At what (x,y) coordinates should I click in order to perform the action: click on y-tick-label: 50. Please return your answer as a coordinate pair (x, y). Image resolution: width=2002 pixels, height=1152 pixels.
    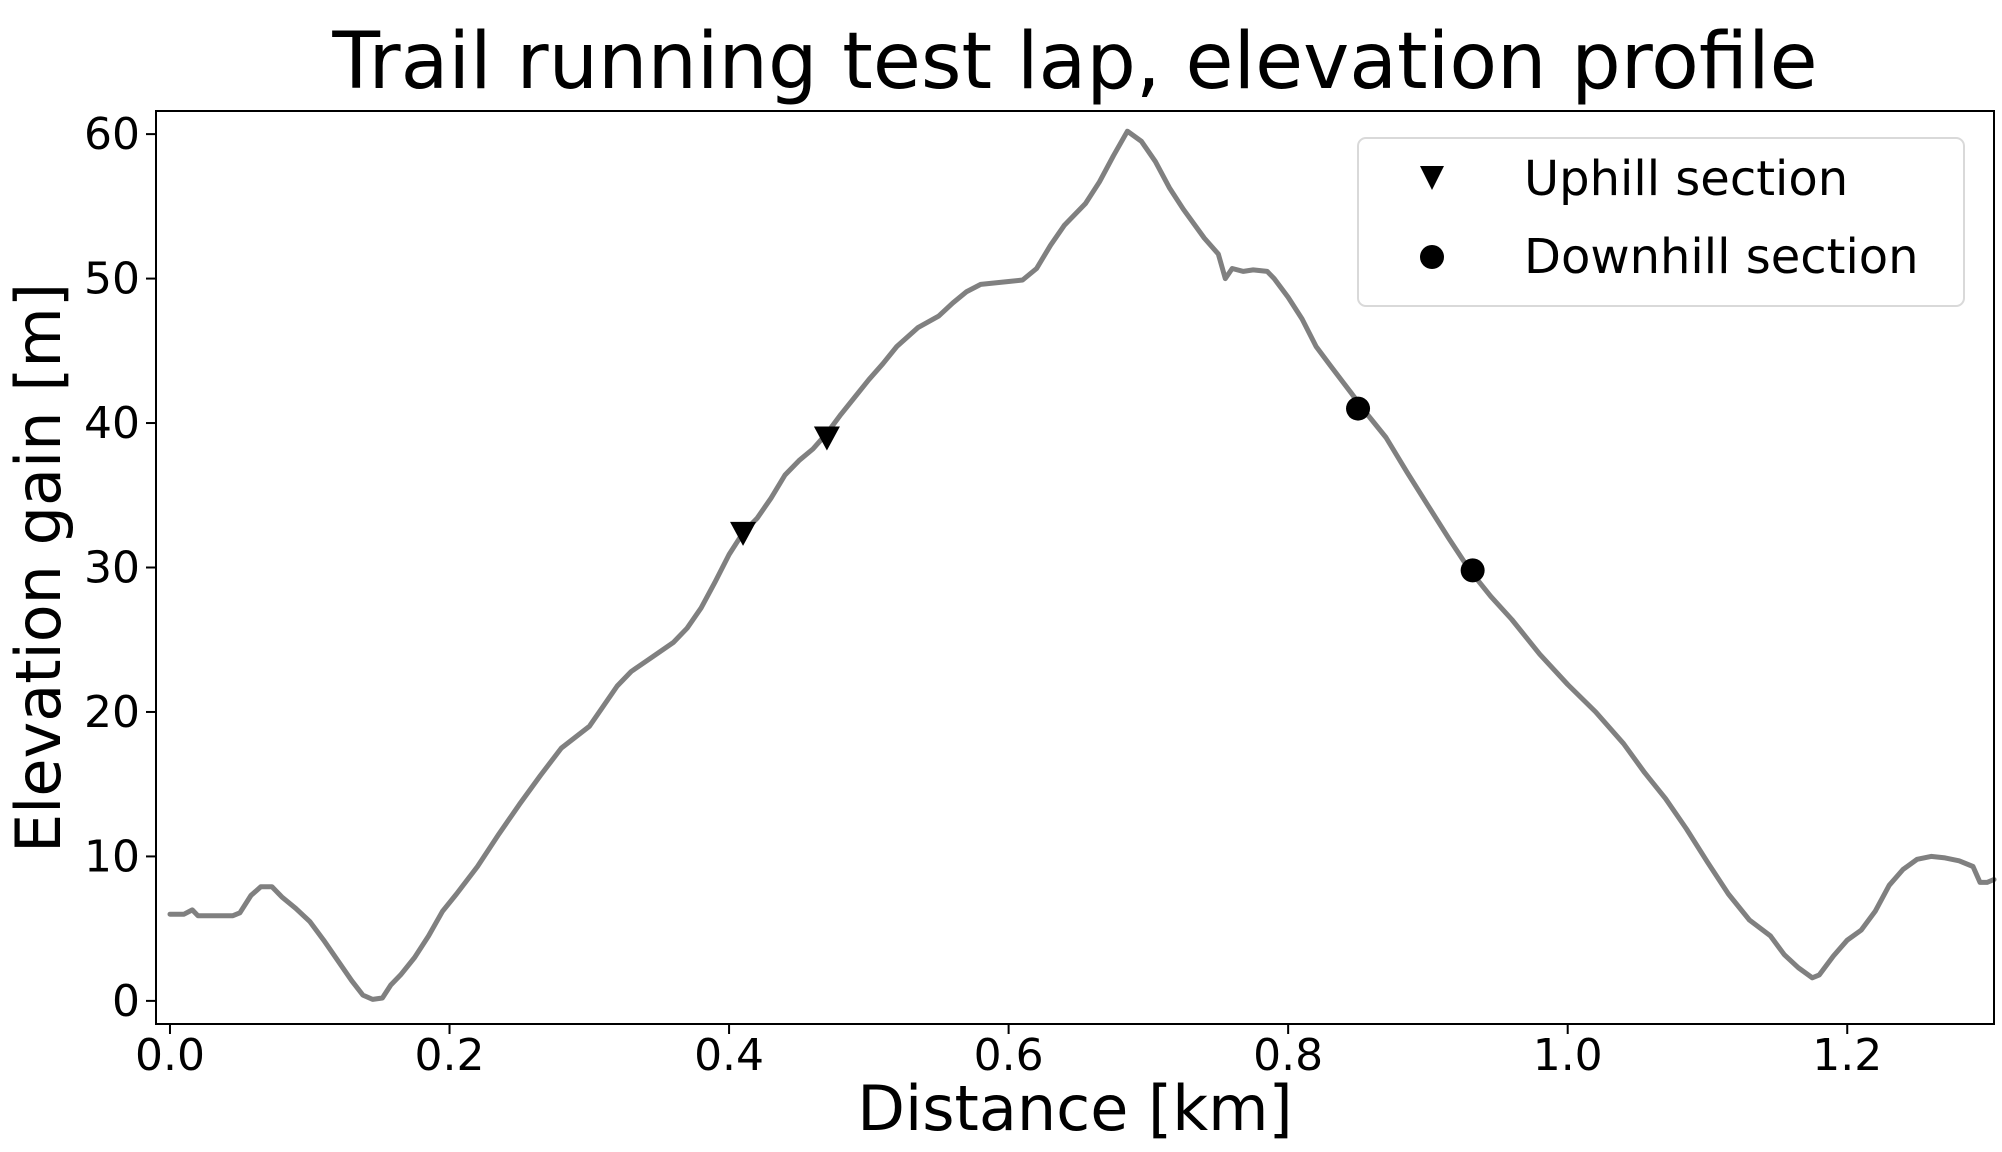
    Looking at the image, I should click on (112, 279).